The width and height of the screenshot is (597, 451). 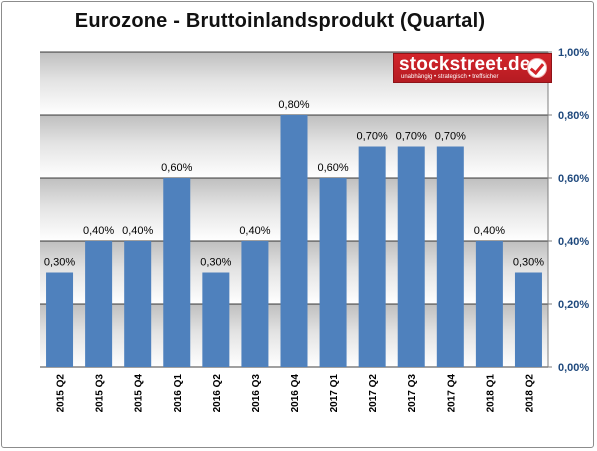 I want to click on y-tick-label: 0,40%, so click(x=573, y=242).